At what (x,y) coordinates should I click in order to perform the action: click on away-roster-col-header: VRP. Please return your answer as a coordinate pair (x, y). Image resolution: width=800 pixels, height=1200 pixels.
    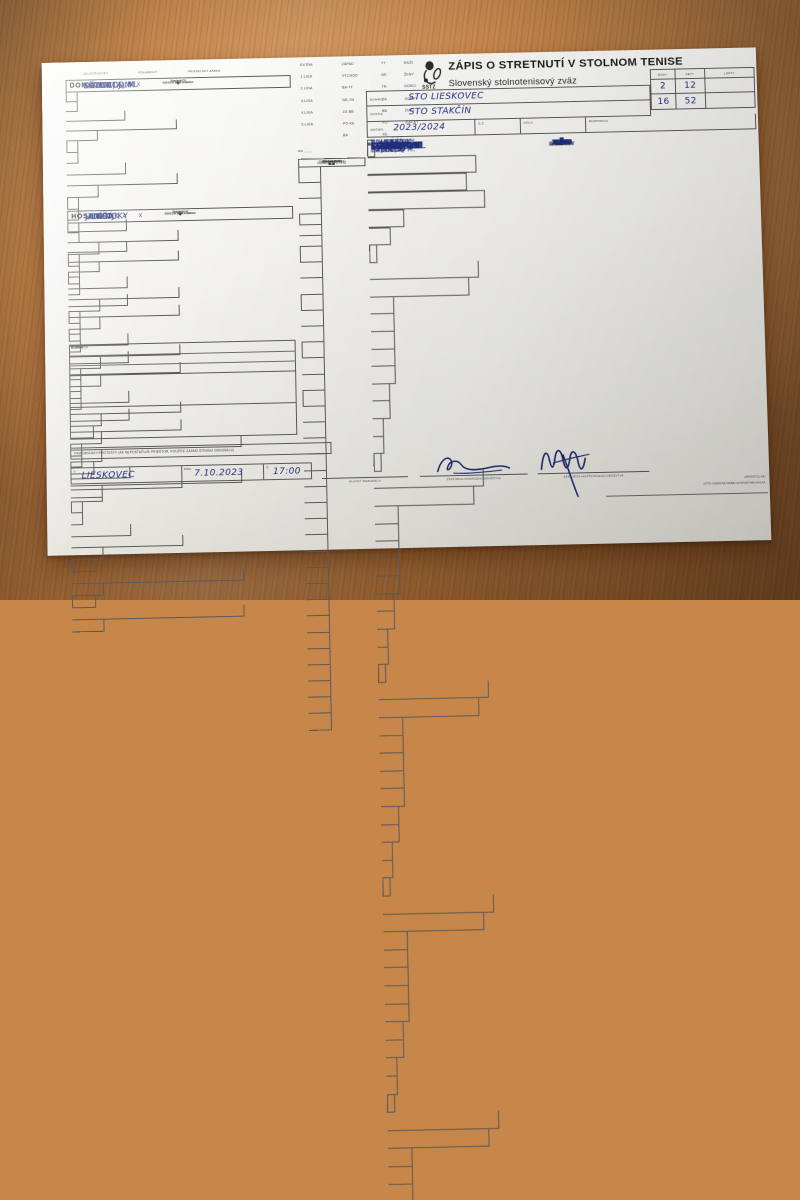
    Looking at the image, I should click on (125, 242).